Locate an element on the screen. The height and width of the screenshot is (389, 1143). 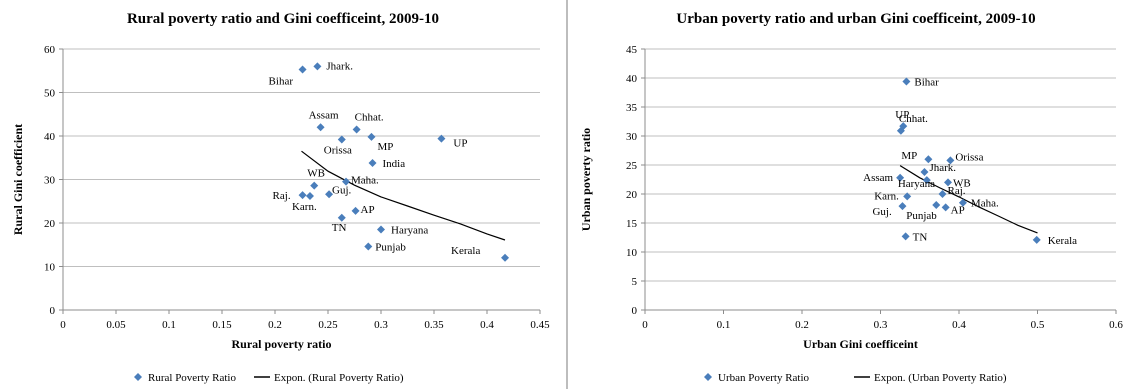
x-tick-label: 0.05 is located at coordinates (116, 325).